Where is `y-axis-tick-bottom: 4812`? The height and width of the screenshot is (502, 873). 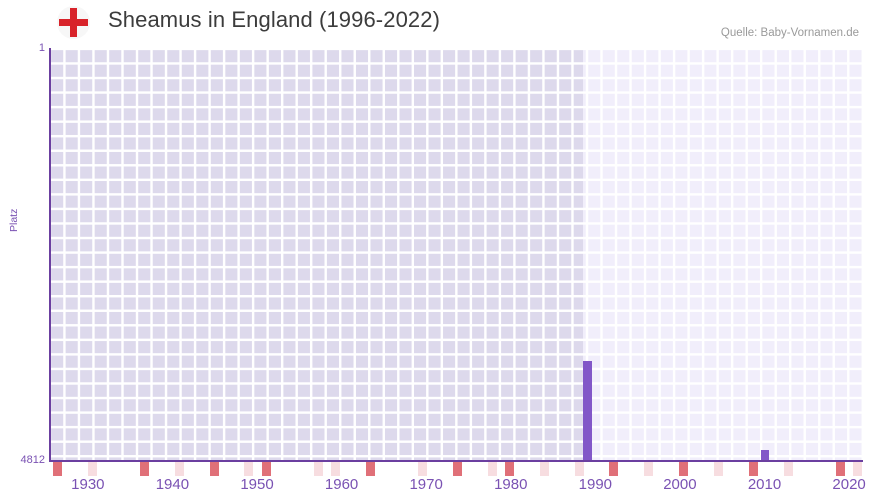 y-axis-tick-bottom: 4812 is located at coordinates (32, 460).